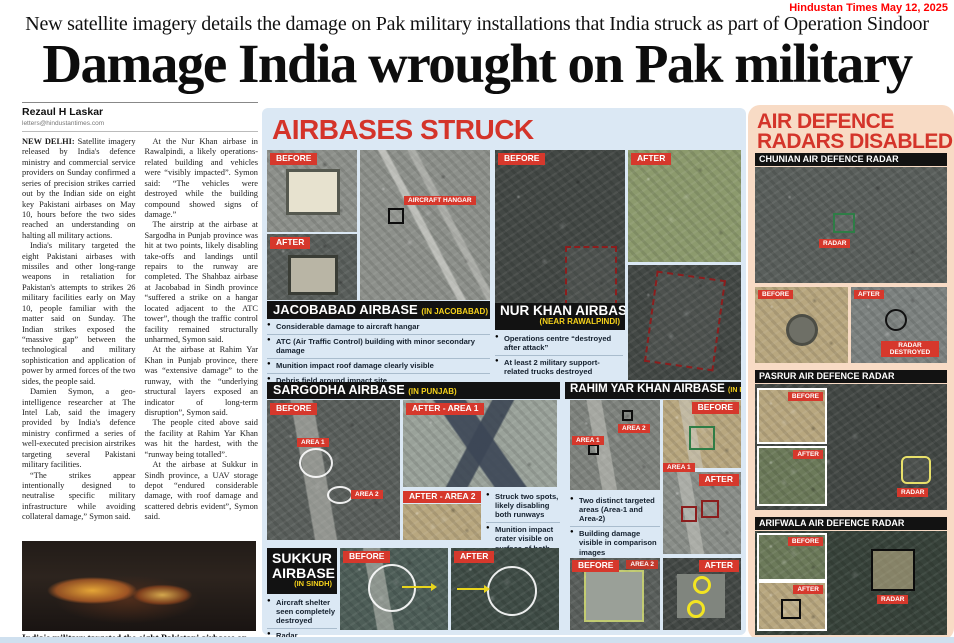 This screenshot has height=643, width=954. I want to click on radars-title-line1: AIR DEFENCE, so click(825, 121).